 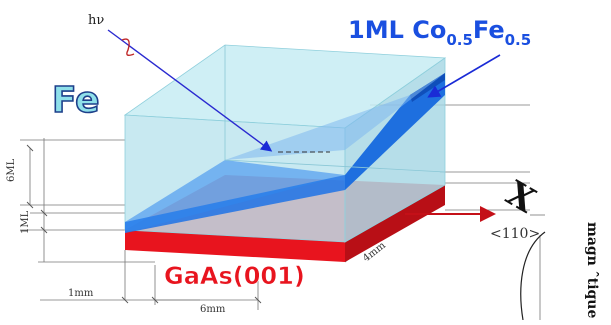 What do you see at coordinates (213, 309) in the screenshot?
I see `dim-6mm-label: 6mm` at bounding box center [213, 309].